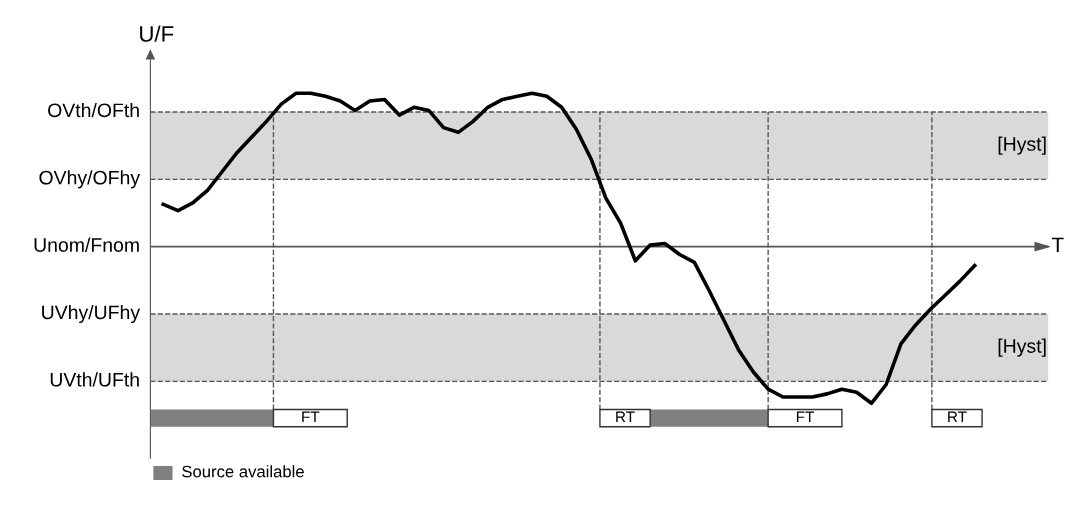  What do you see at coordinates (90, 179) in the screenshot?
I see `ref-line-label: OVhy/OFhy` at bounding box center [90, 179].